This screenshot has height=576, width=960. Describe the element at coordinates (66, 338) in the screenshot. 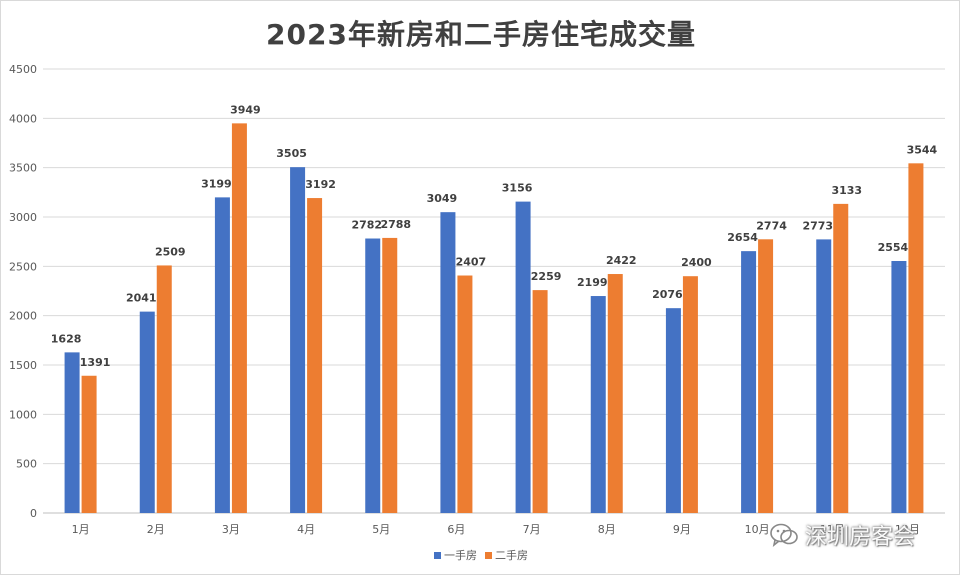

I see `data-label: 1628` at that location.